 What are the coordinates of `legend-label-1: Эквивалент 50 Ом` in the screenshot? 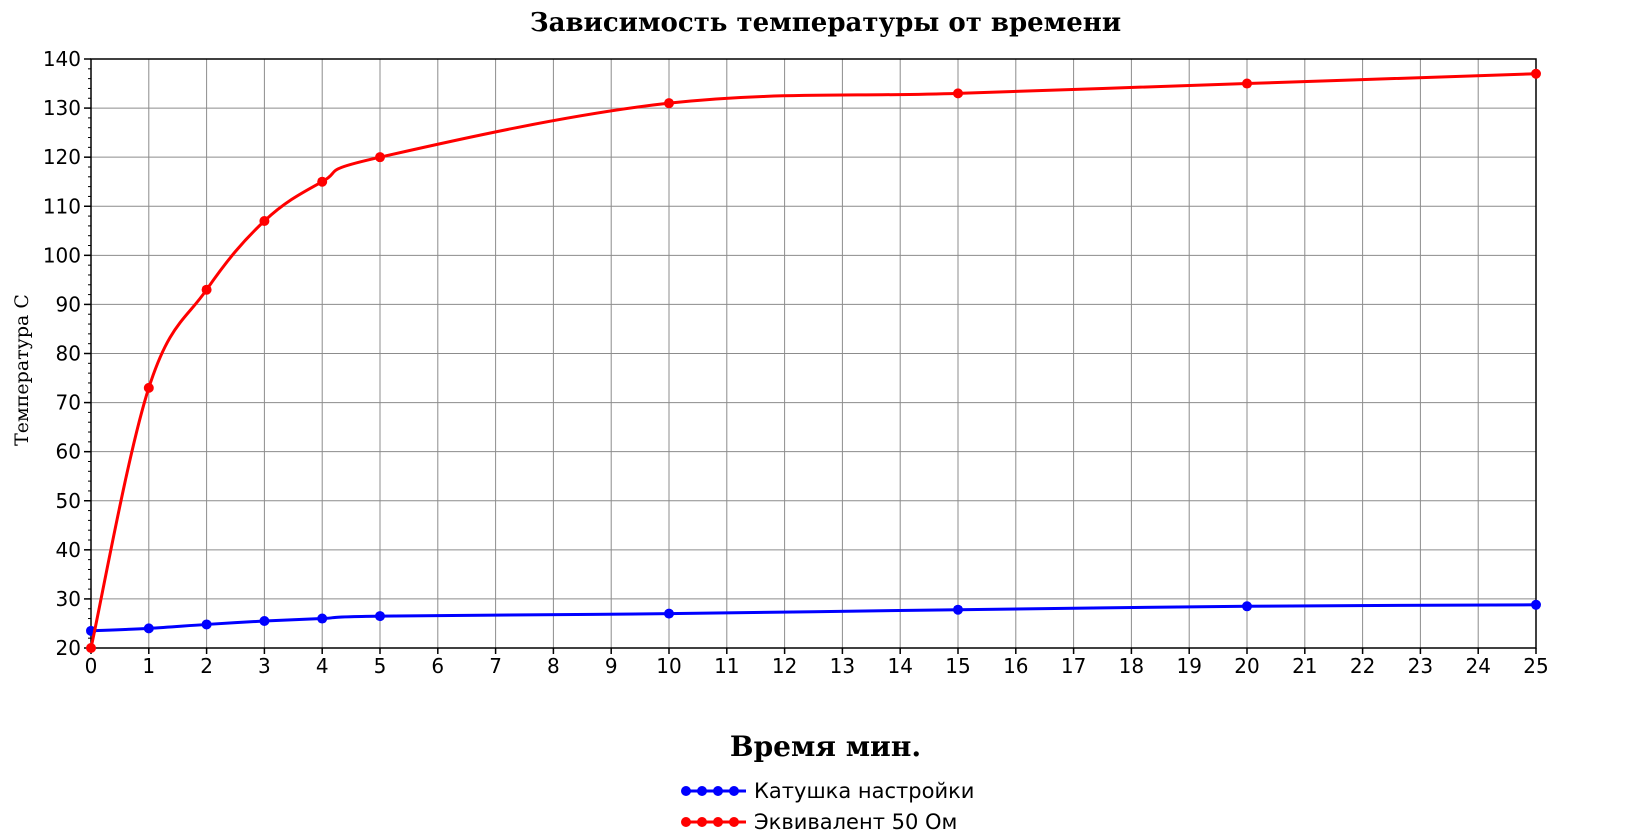 It's located at (856, 821).